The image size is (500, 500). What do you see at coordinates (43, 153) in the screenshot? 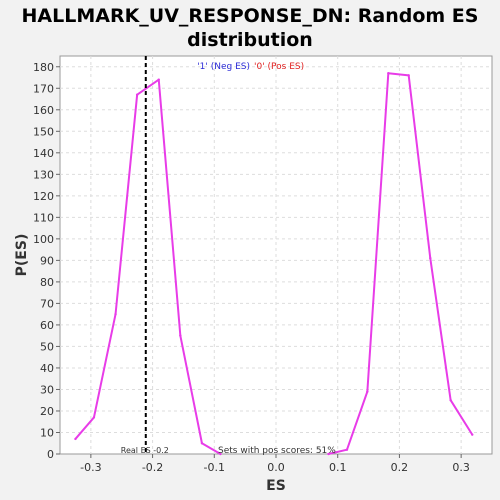
I see `y-tick-label: 140` at bounding box center [43, 153].